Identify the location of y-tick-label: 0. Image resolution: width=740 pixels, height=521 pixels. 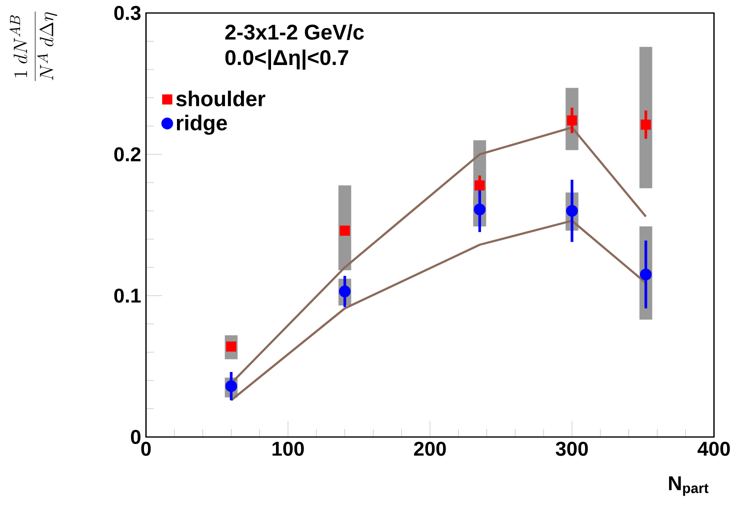
(135, 437).